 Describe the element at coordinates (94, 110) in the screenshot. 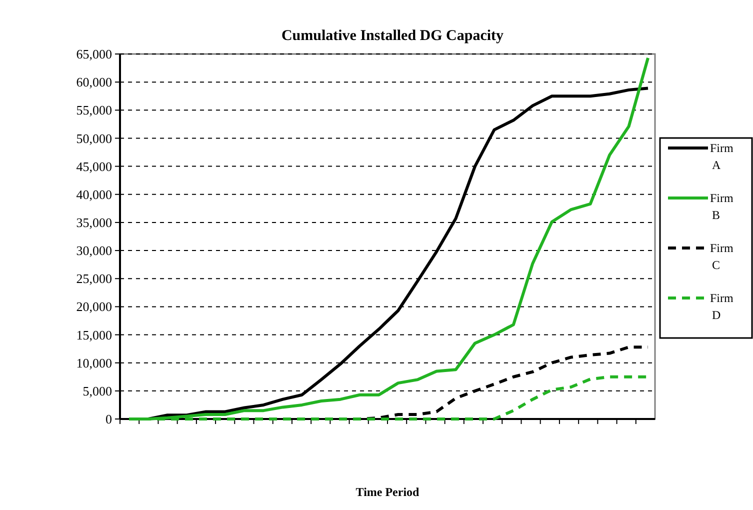

I see `y-tick-label: 55,000` at that location.